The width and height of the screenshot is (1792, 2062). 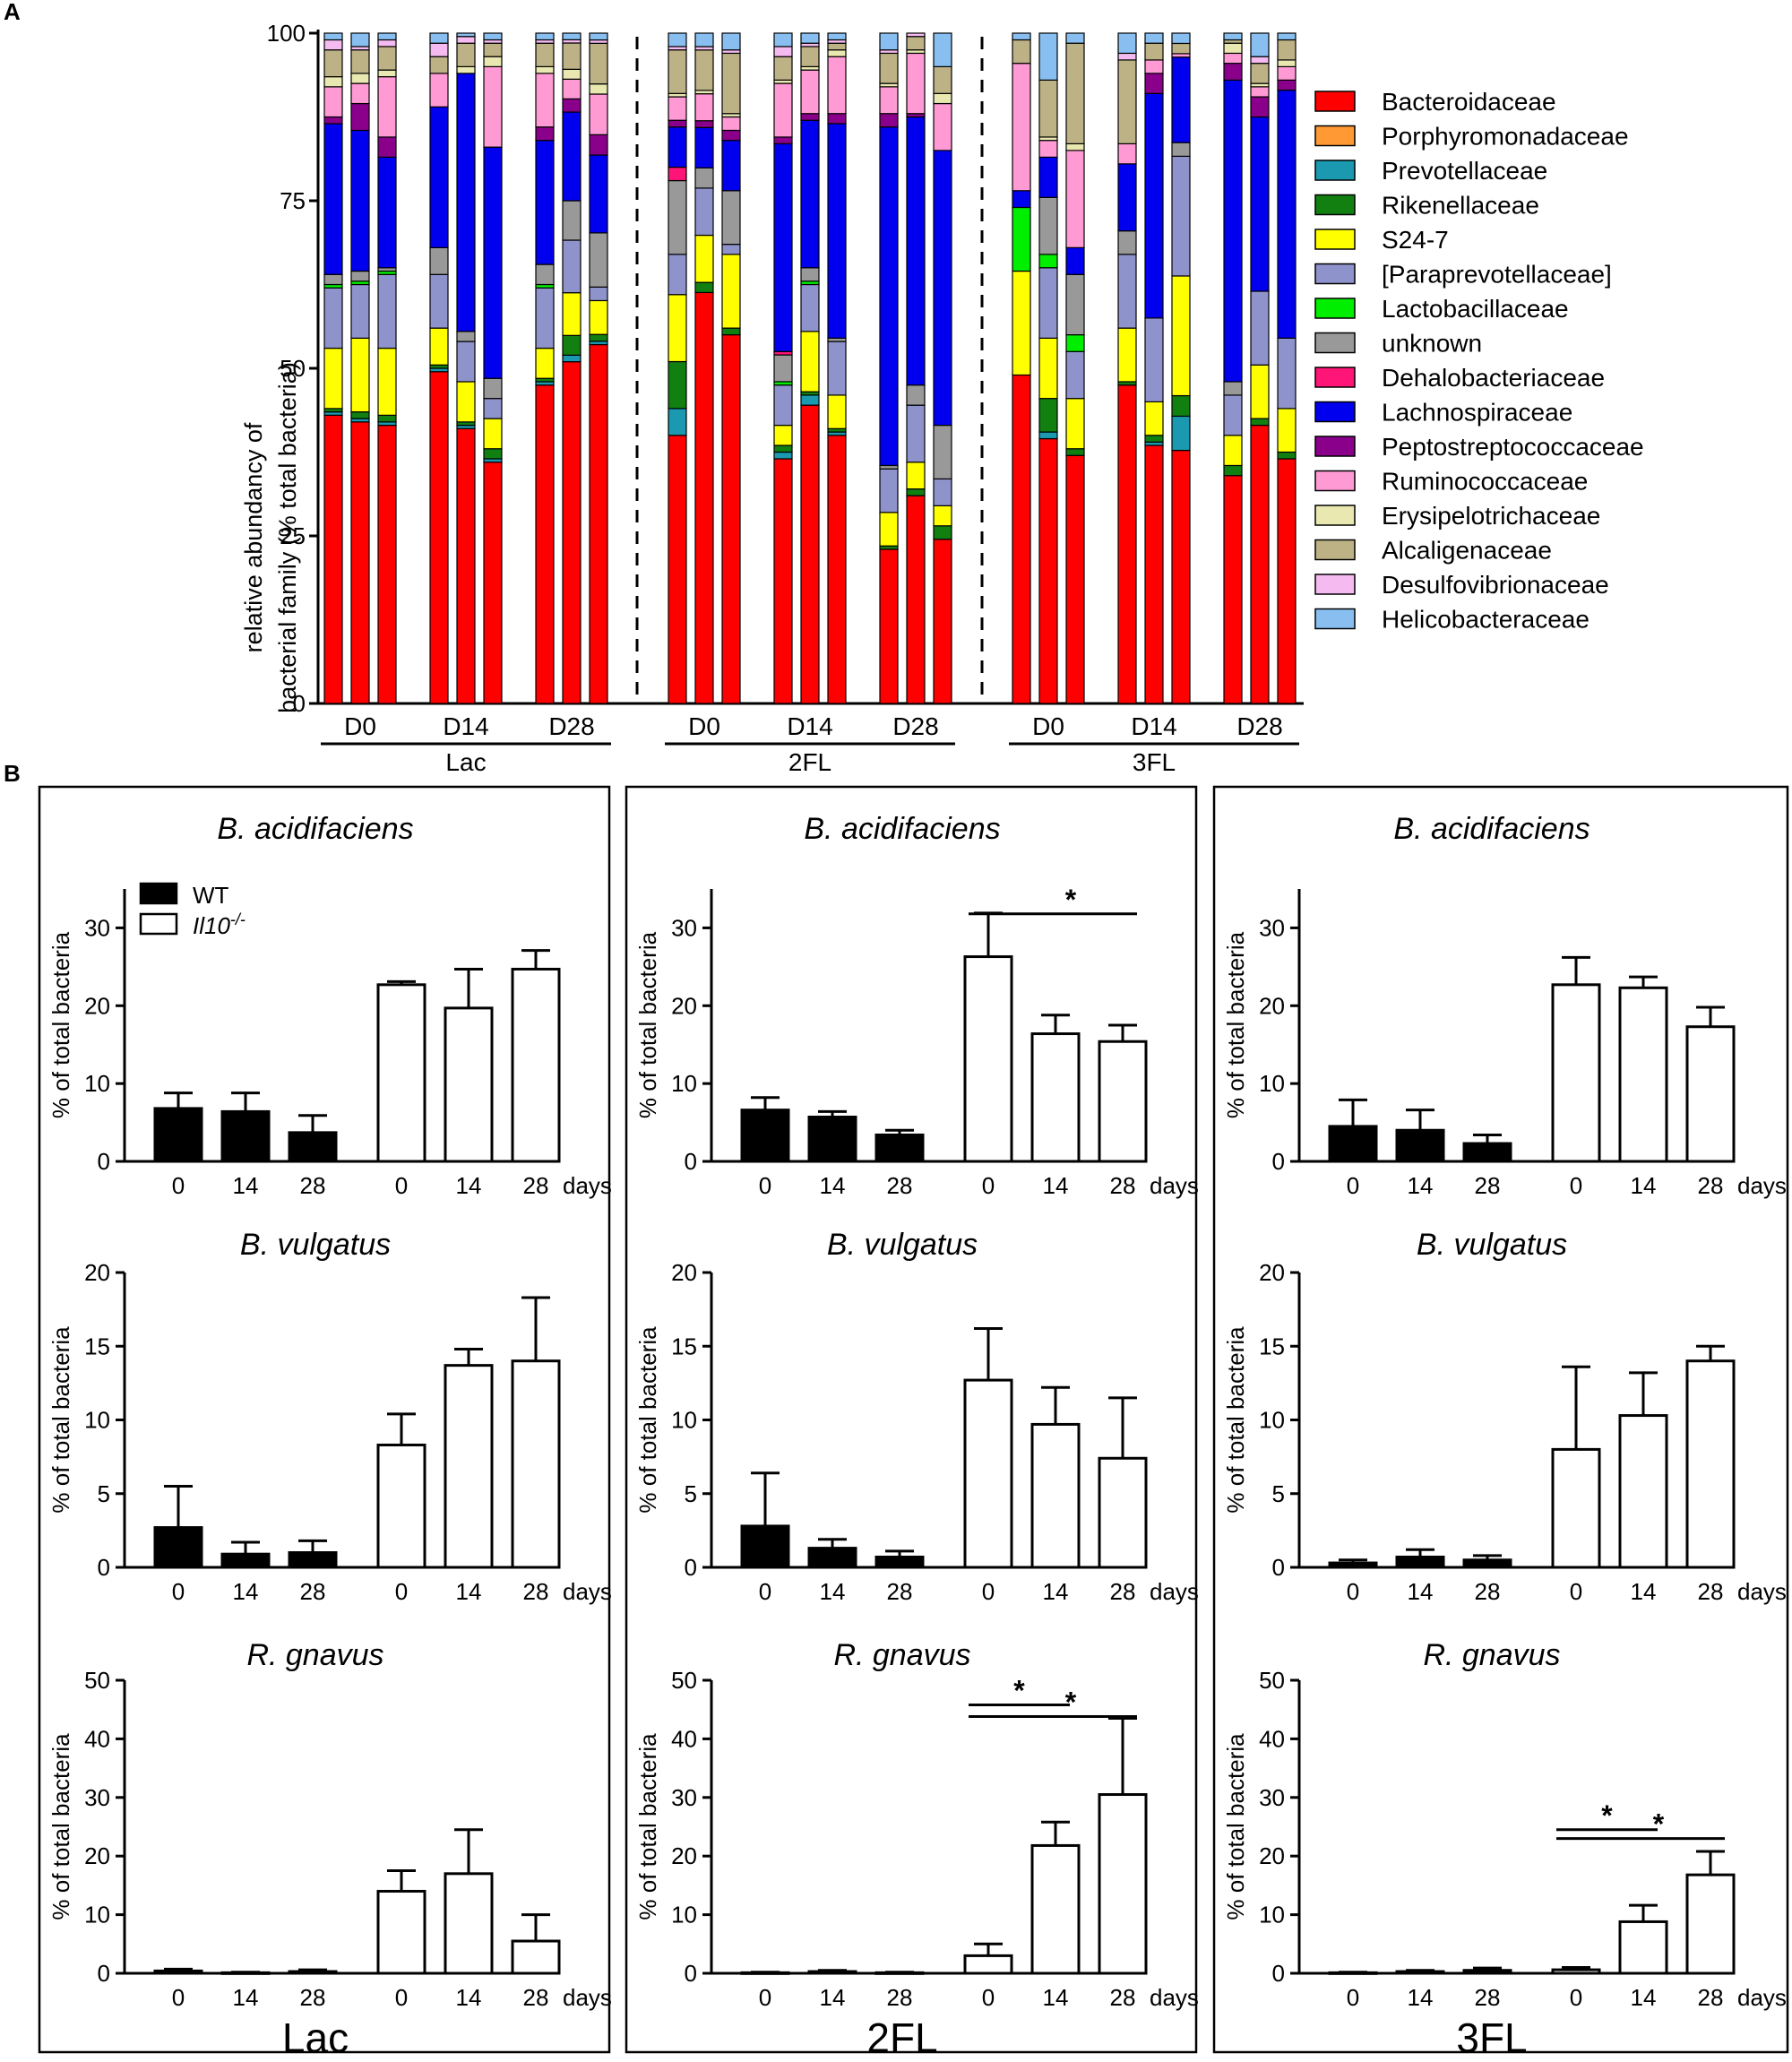 I want to click on stacked-segment-erysipelotrichaceae, so click(x=943, y=98).